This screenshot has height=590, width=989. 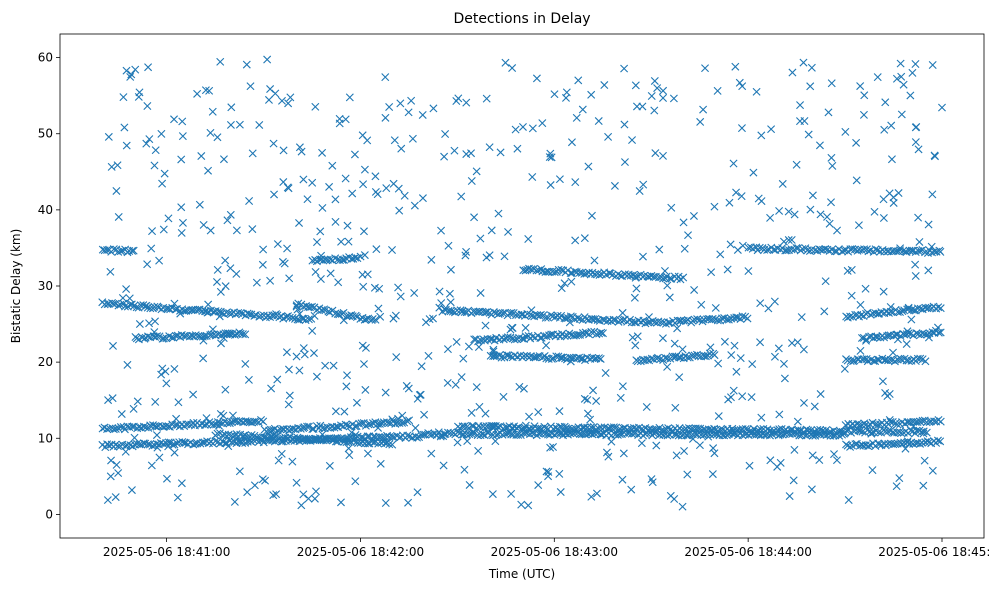 I want to click on y-tick-label: 50, so click(x=45, y=134).